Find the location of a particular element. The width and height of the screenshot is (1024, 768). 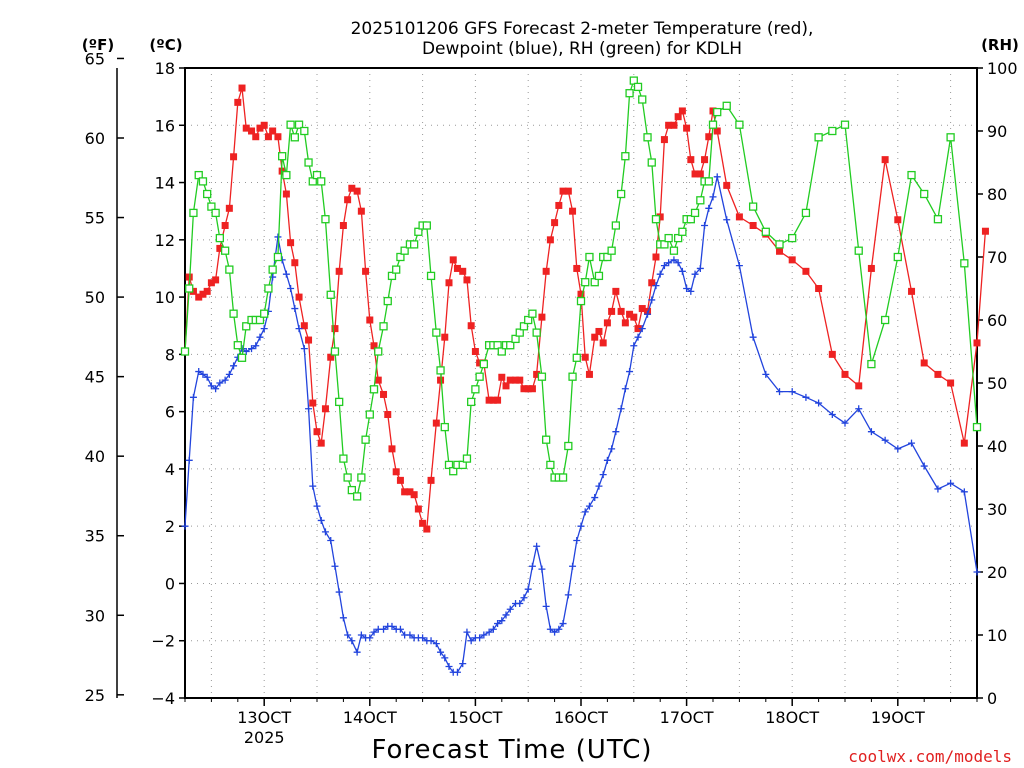

celsius-tick-label: 14 is located at coordinates (165, 183).